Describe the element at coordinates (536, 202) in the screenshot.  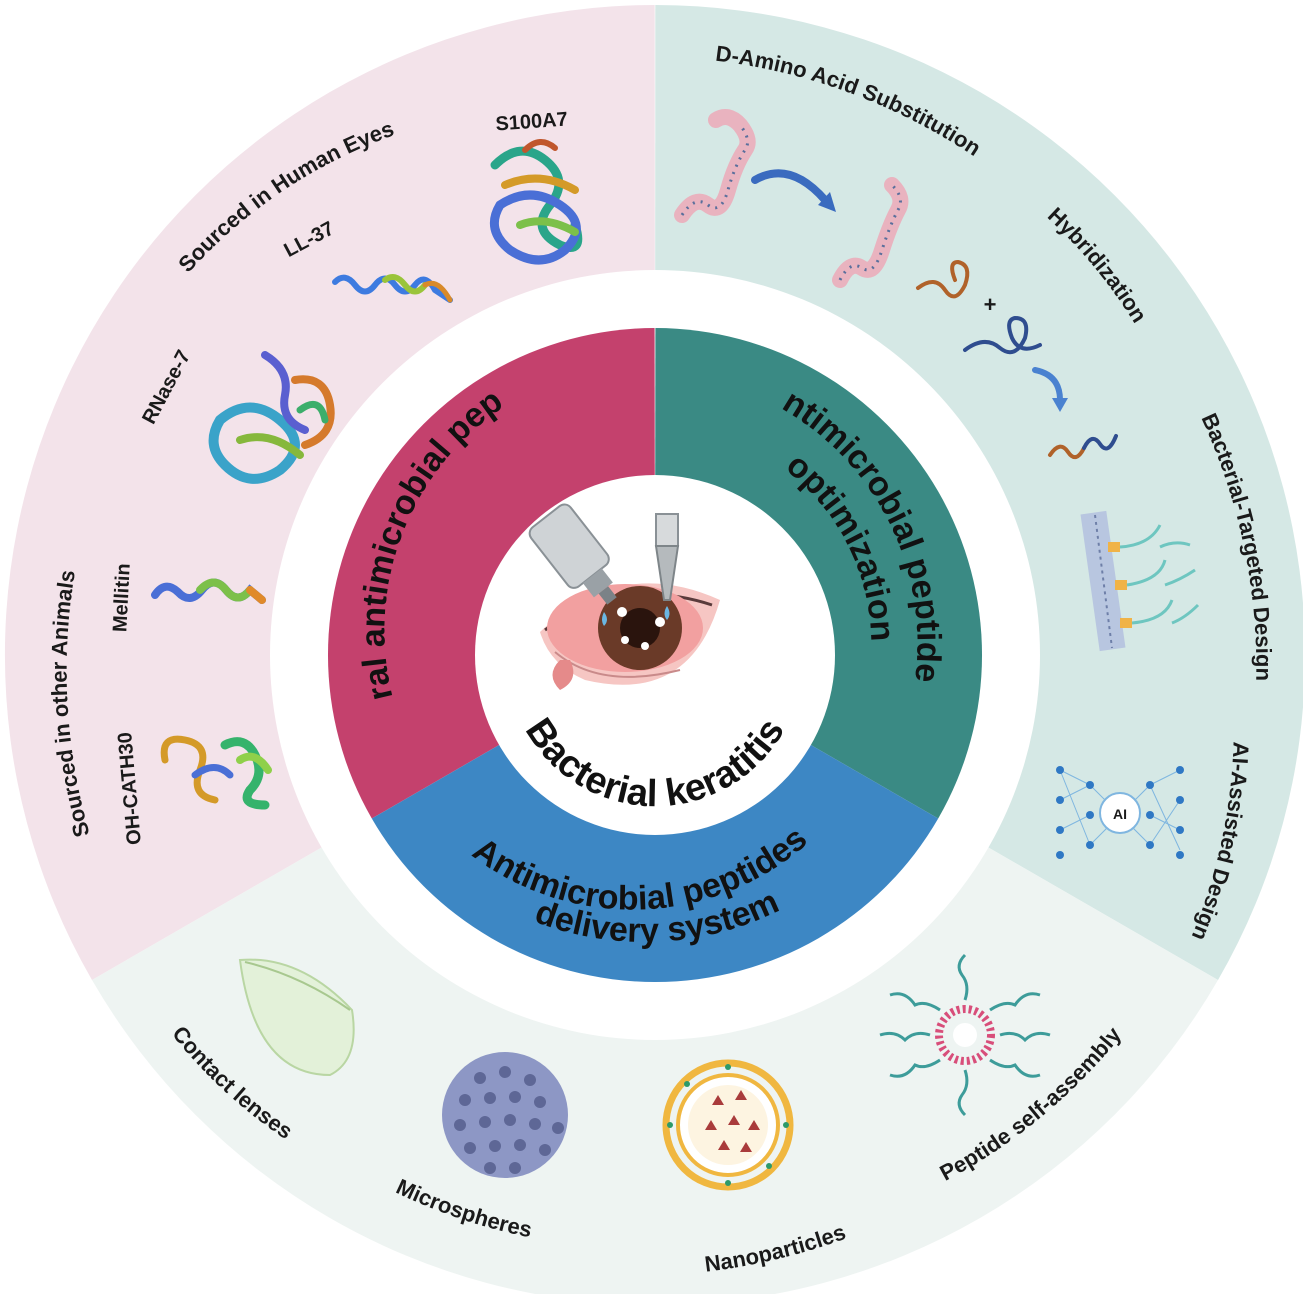
I see `s100a7-structure-icon` at that location.